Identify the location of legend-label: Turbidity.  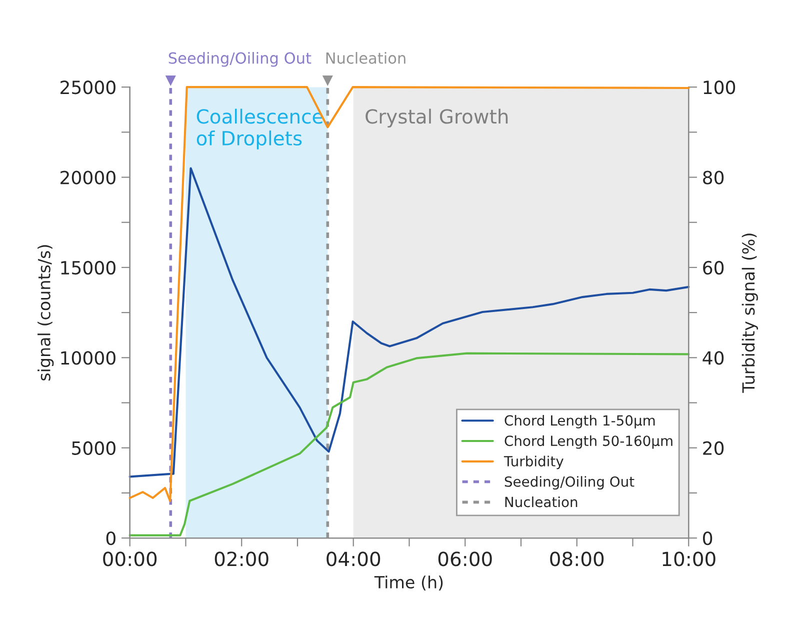
(534, 463).